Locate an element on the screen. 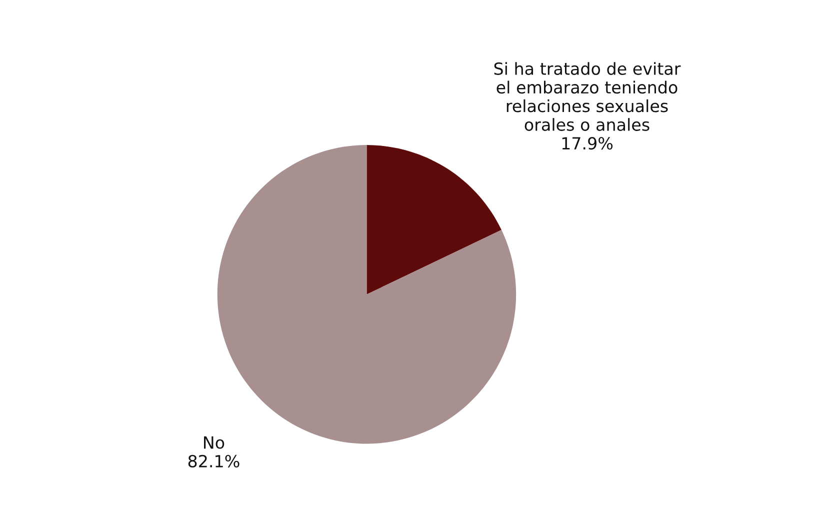 Image resolution: width=838 pixels, height=529 pixels. data-label: 17.9% is located at coordinates (587, 143).